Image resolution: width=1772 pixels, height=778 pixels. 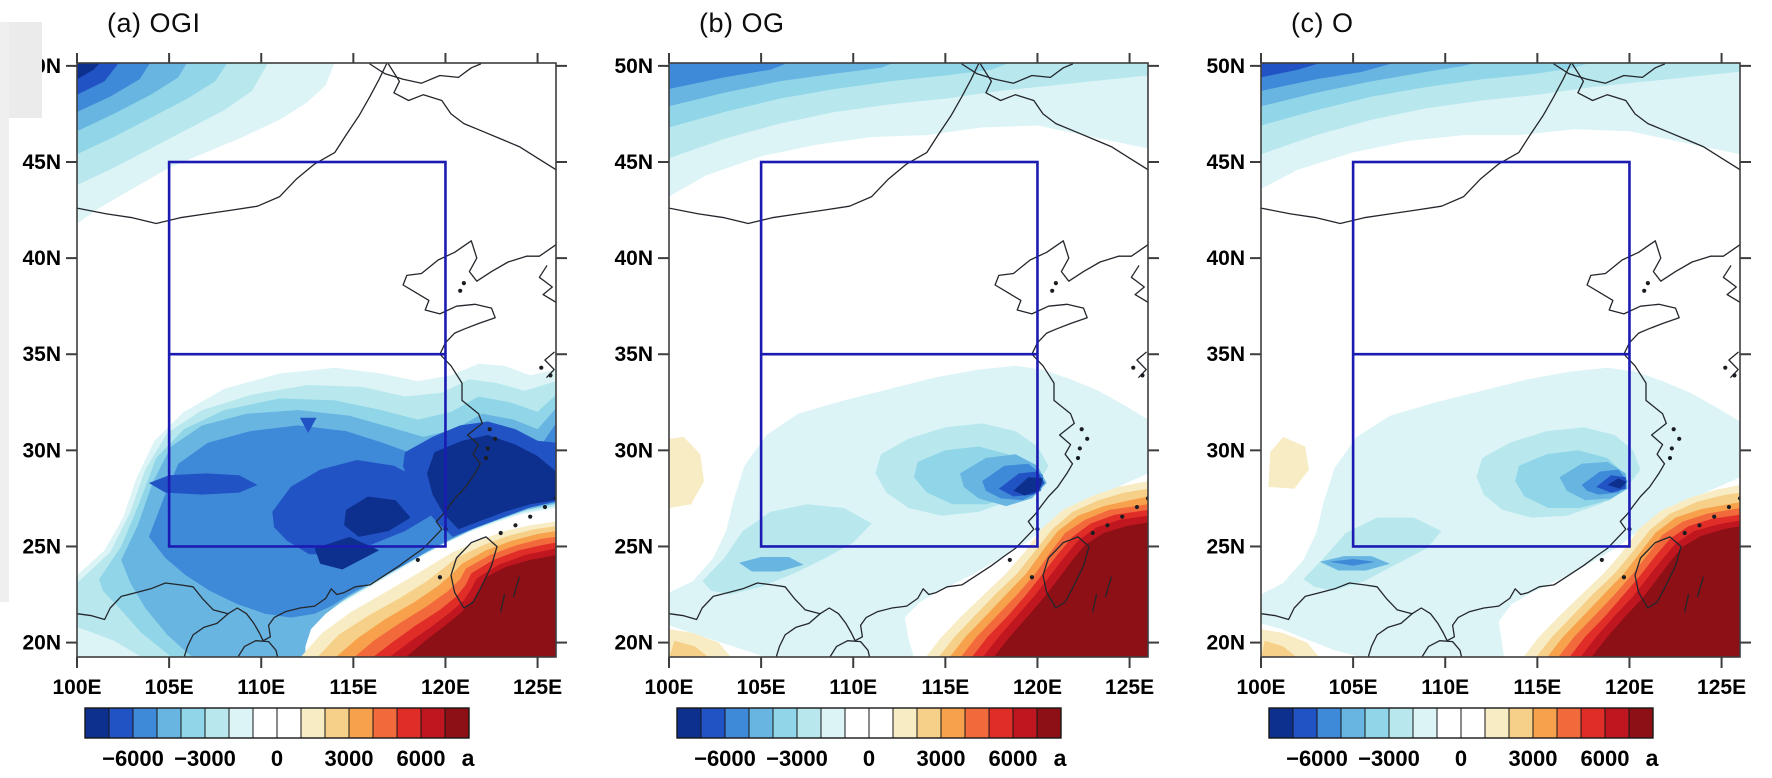 I want to click on coast-korea-west, so click(x=1731, y=284).